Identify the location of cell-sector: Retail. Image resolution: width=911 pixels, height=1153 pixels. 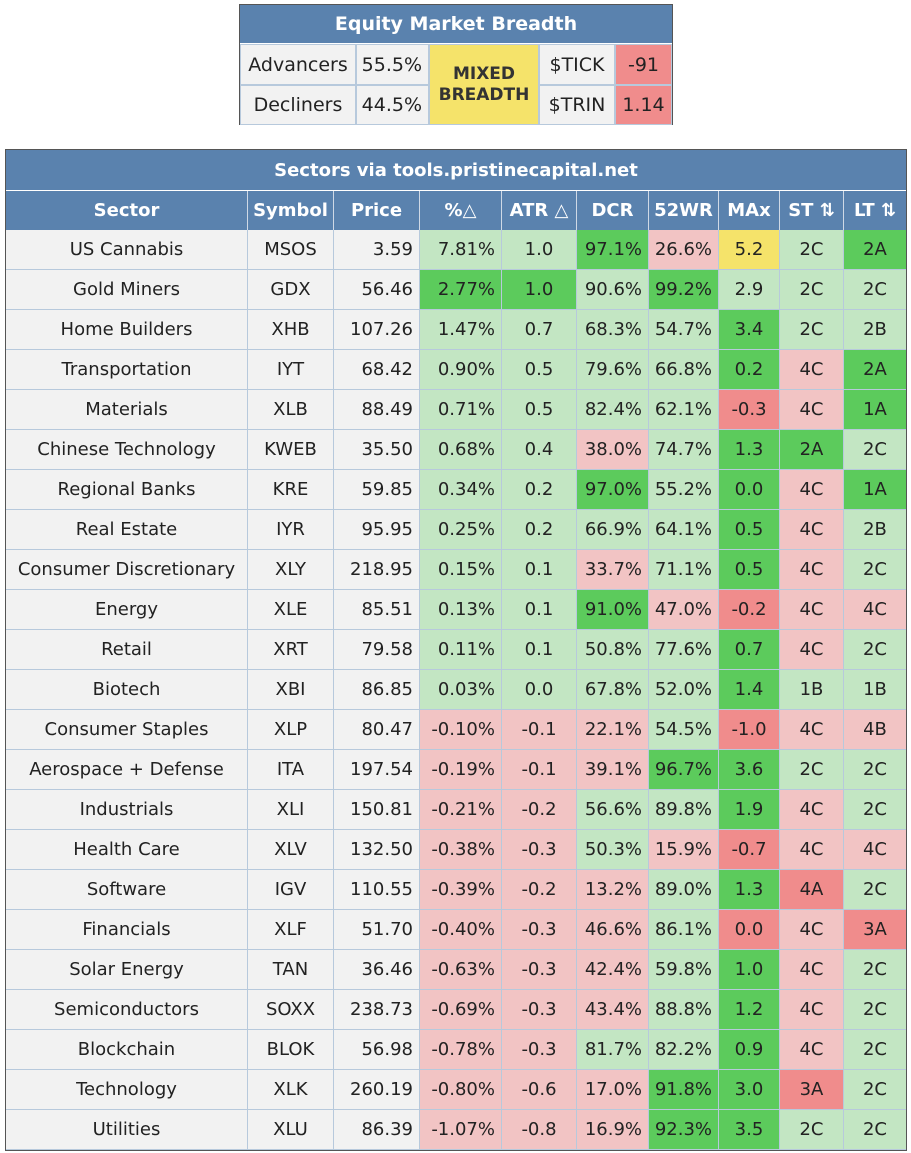
(127, 650).